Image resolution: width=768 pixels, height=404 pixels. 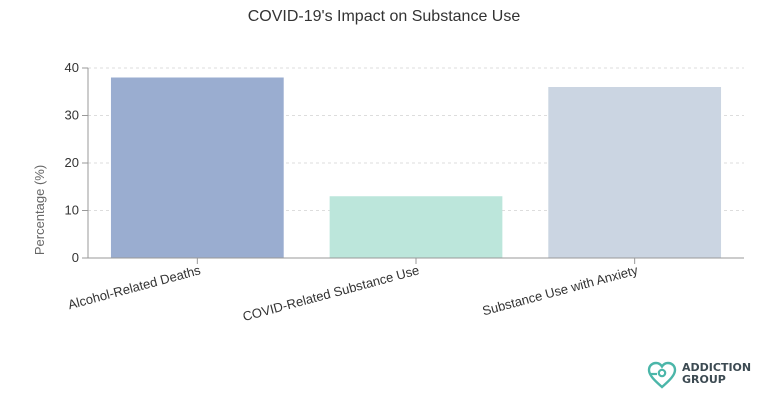 I want to click on addiction-group-logo: ADDICTION GROUP, so click(x=706, y=376).